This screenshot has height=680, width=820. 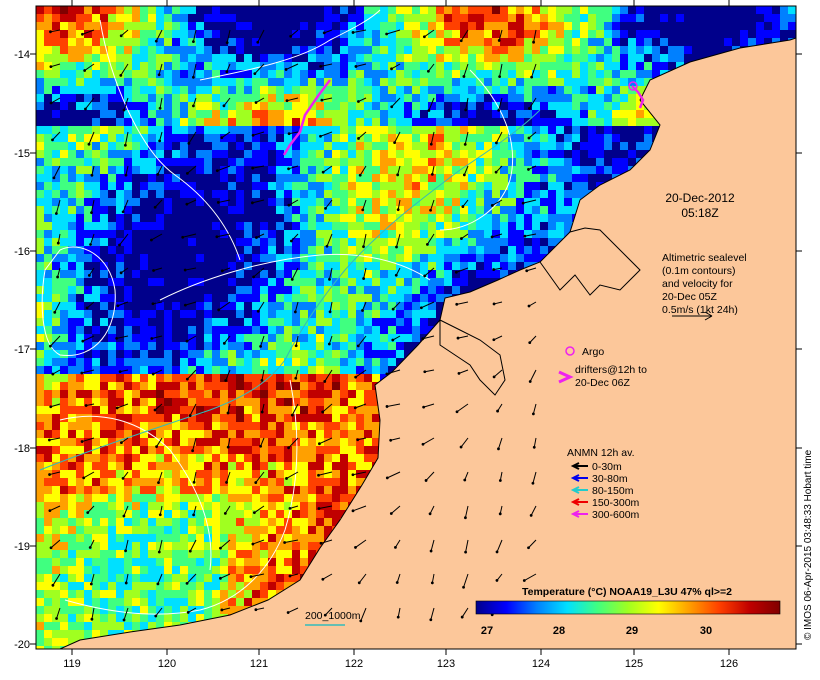 What do you see at coordinates (446, 664) in the screenshot?
I see `lon-tick-label: 123` at bounding box center [446, 664].